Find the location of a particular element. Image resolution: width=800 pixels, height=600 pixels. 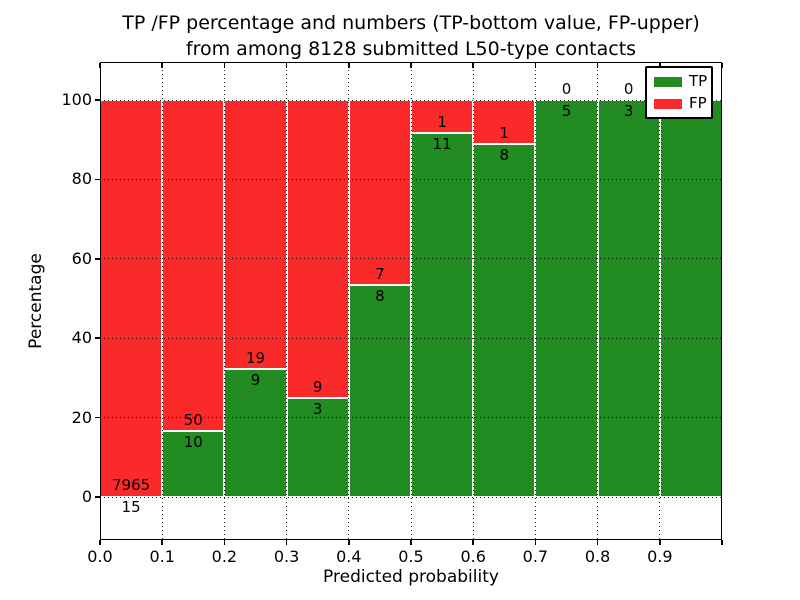

bar-segment-fp-0.2-0.3 is located at coordinates (255, 235).